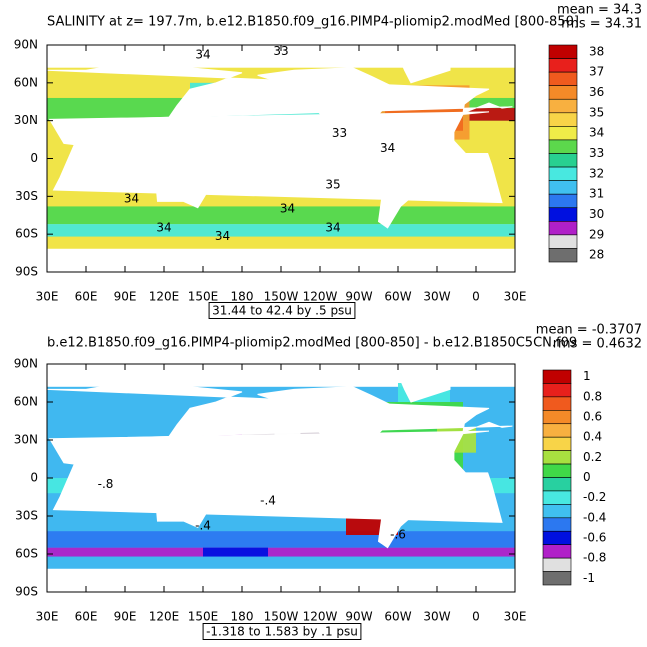 The height and width of the screenshot is (647, 647). I want to click on colorbar-label: 35, so click(596, 112).